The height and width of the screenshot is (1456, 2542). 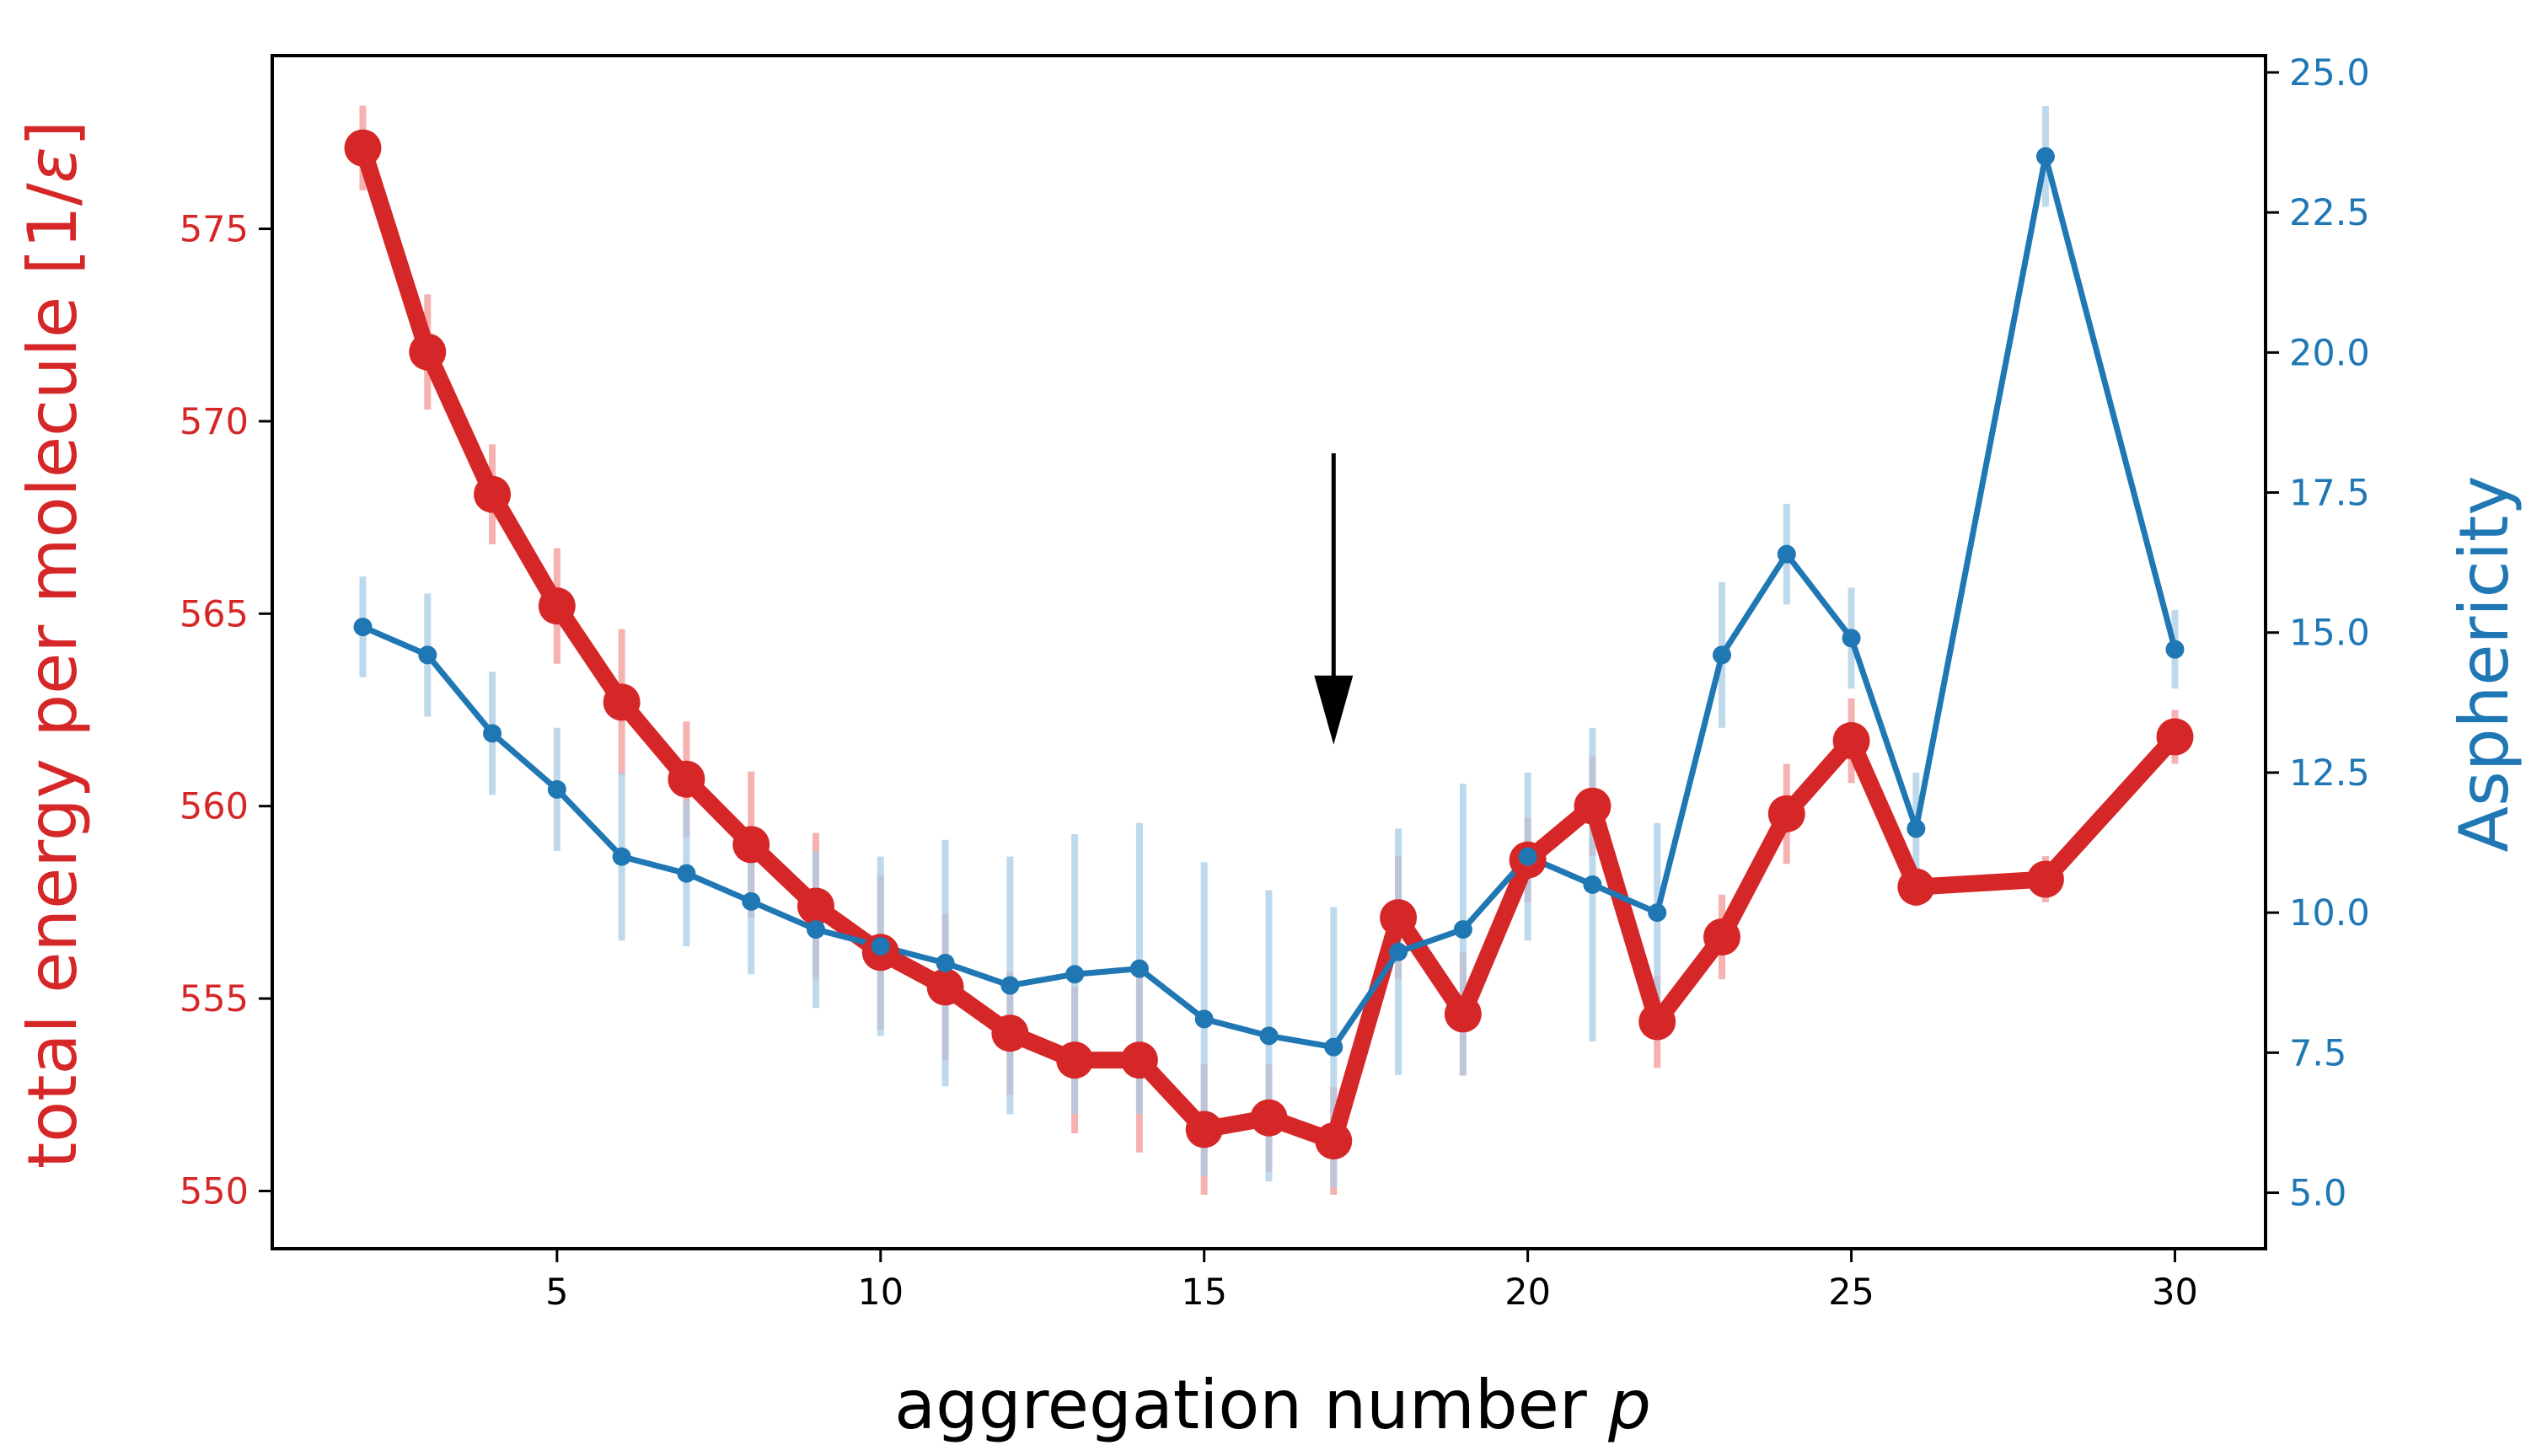 What do you see at coordinates (1204, 1292) in the screenshot?
I see `x-tick-label: 15` at bounding box center [1204, 1292].